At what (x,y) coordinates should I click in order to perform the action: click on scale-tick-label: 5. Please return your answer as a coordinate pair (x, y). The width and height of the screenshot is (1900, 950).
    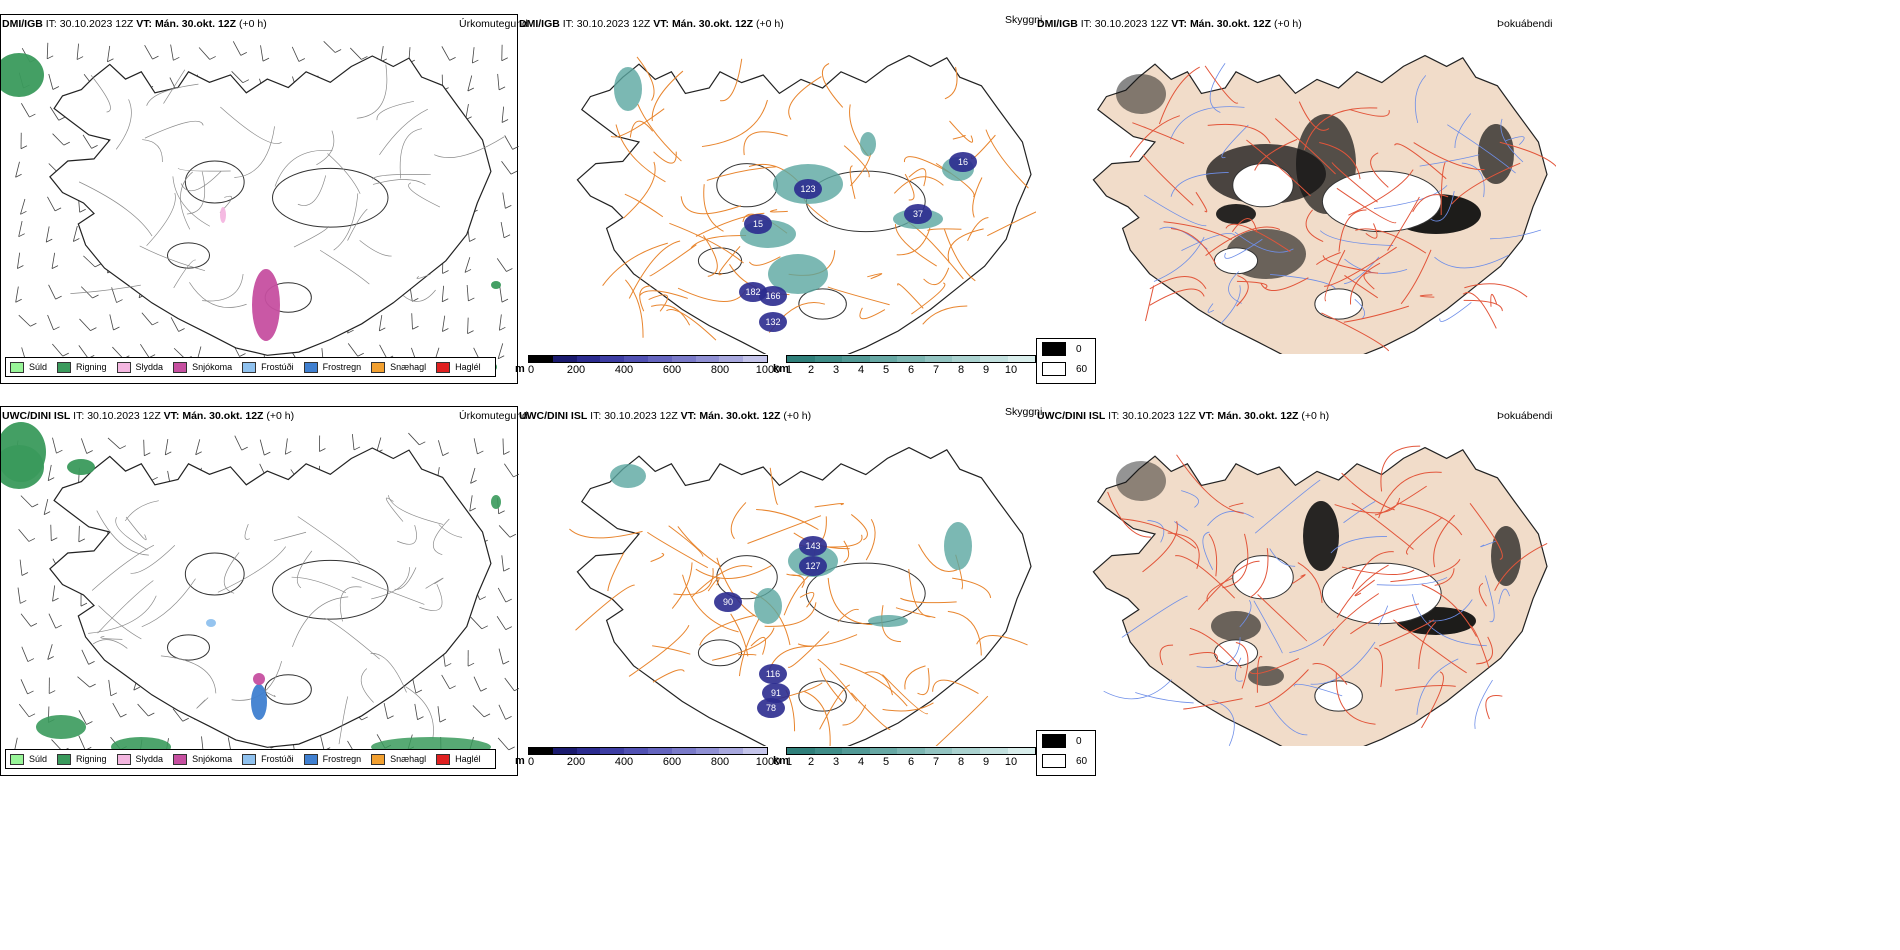
    Looking at the image, I should click on (886, 370).